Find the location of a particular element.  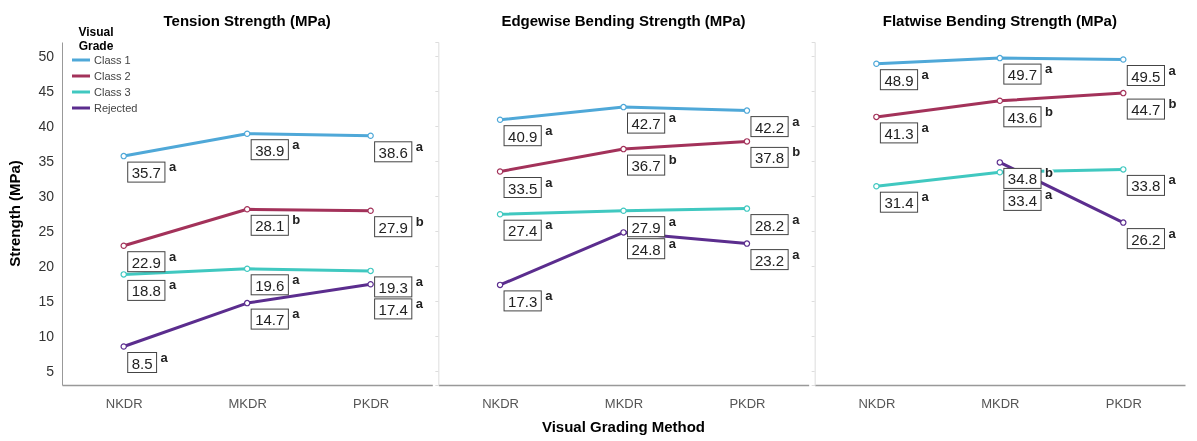

y-tick-label: 35 is located at coordinates (46, 160).